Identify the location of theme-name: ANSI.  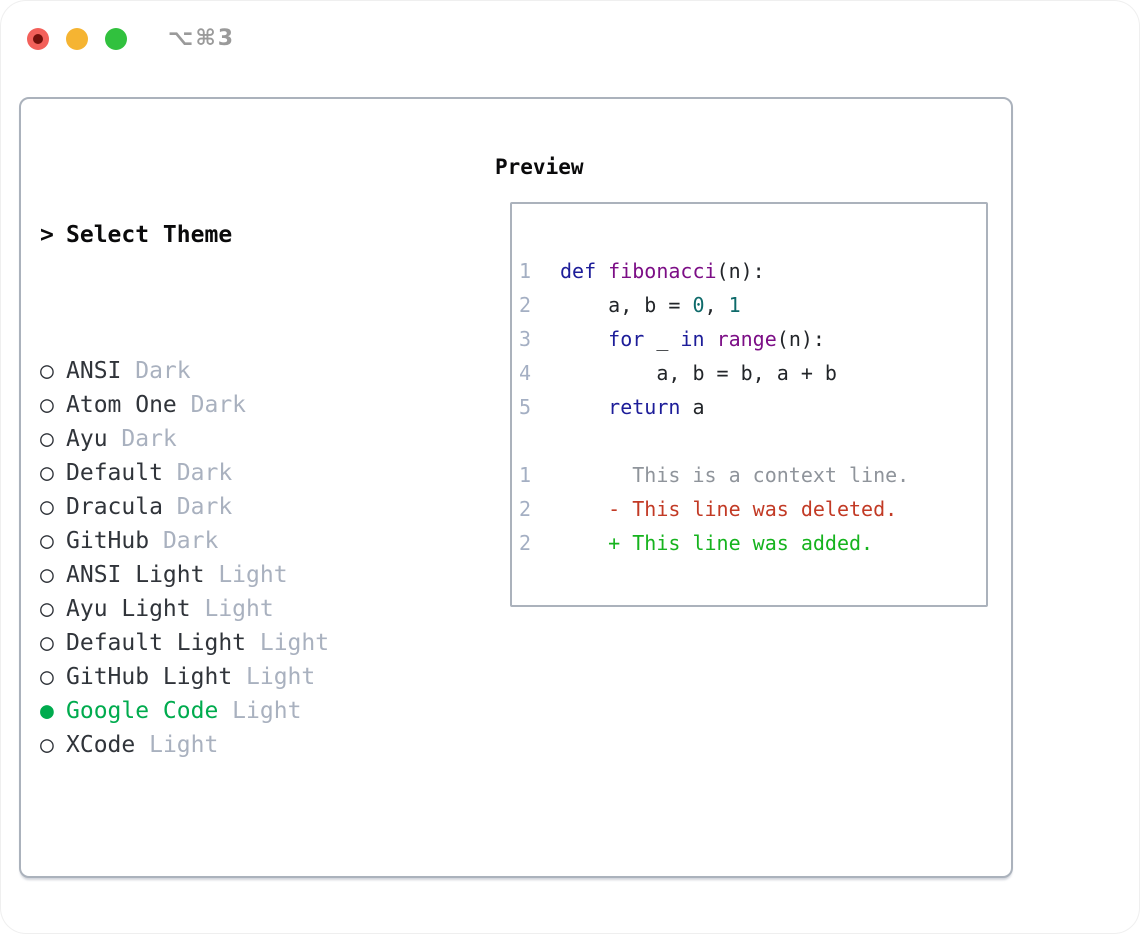
(94, 371).